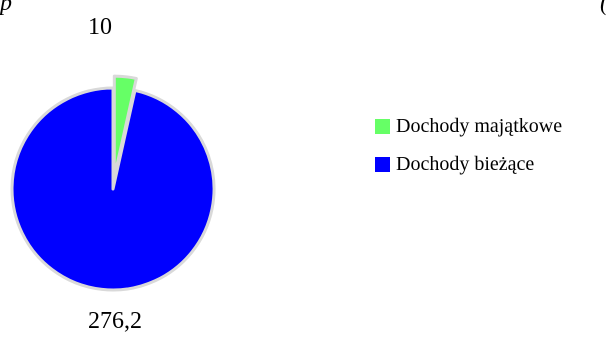  Describe the element at coordinates (6, 8) in the screenshot. I see `top-text-fragment-left: p` at that location.